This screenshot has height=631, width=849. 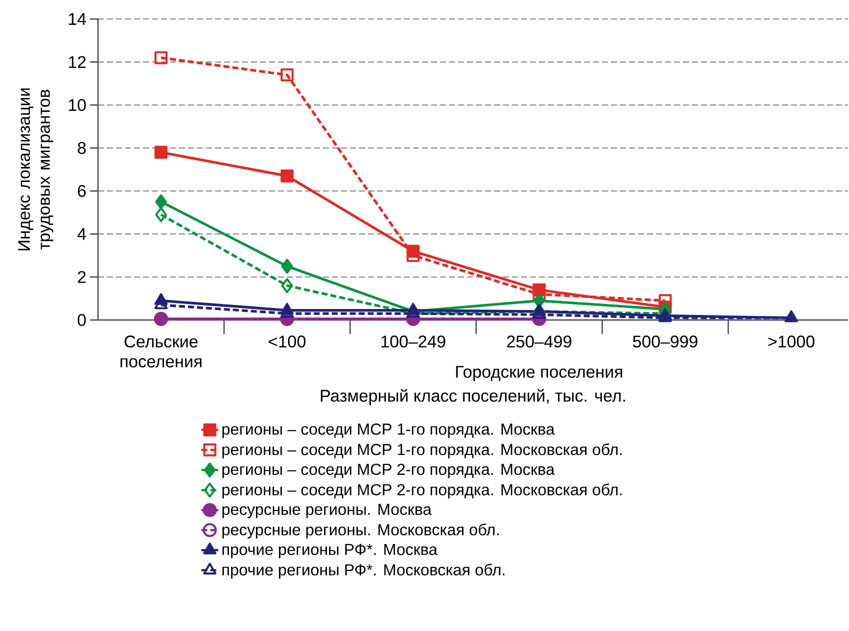 What do you see at coordinates (82, 320) in the screenshot?
I see `y-tick-label: 0` at bounding box center [82, 320].